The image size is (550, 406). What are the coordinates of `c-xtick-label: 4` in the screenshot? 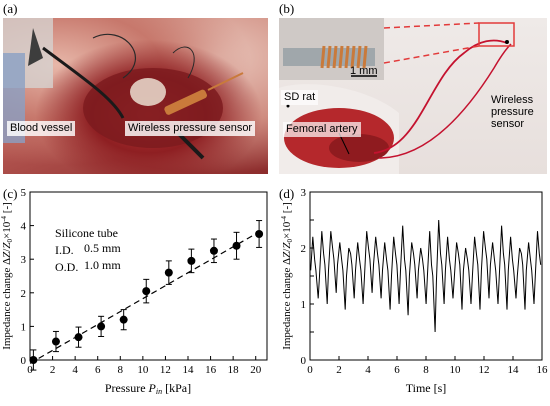 It's located at (75, 370).